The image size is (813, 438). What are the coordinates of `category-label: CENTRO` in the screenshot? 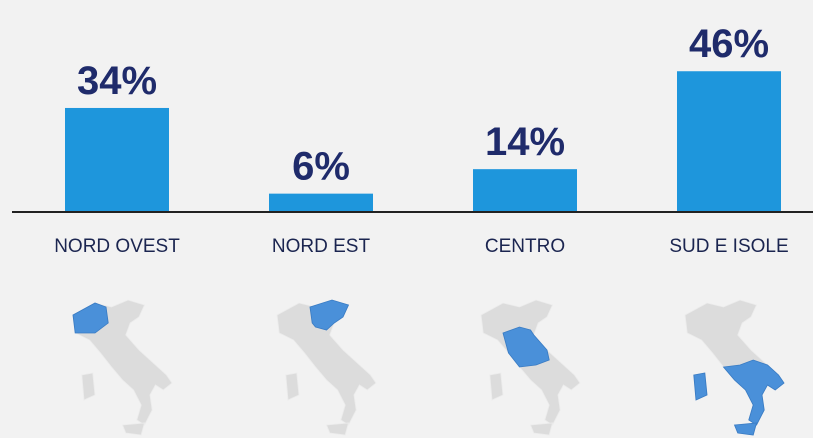 It's located at (525, 246).